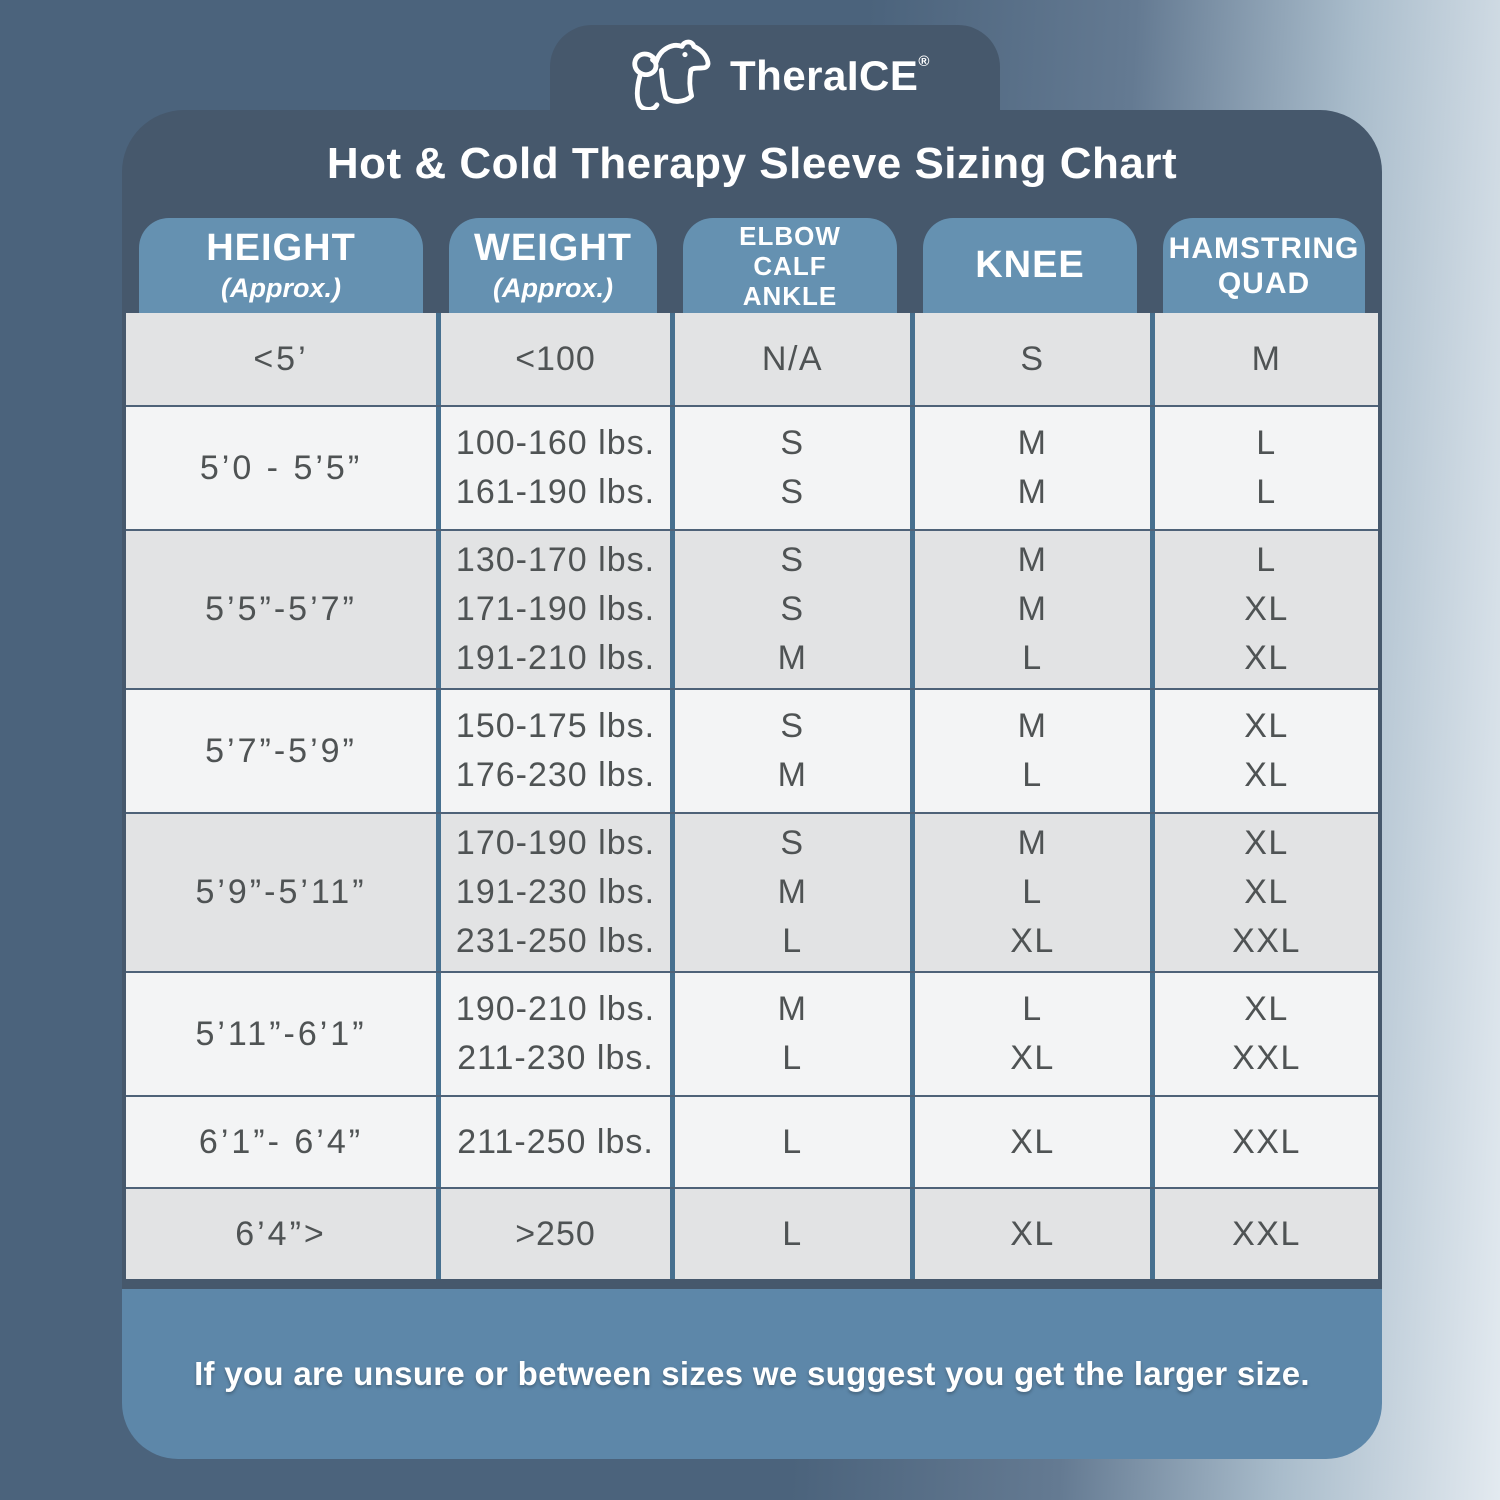  I want to click on brand-name: TheraICE®, so click(830, 76).